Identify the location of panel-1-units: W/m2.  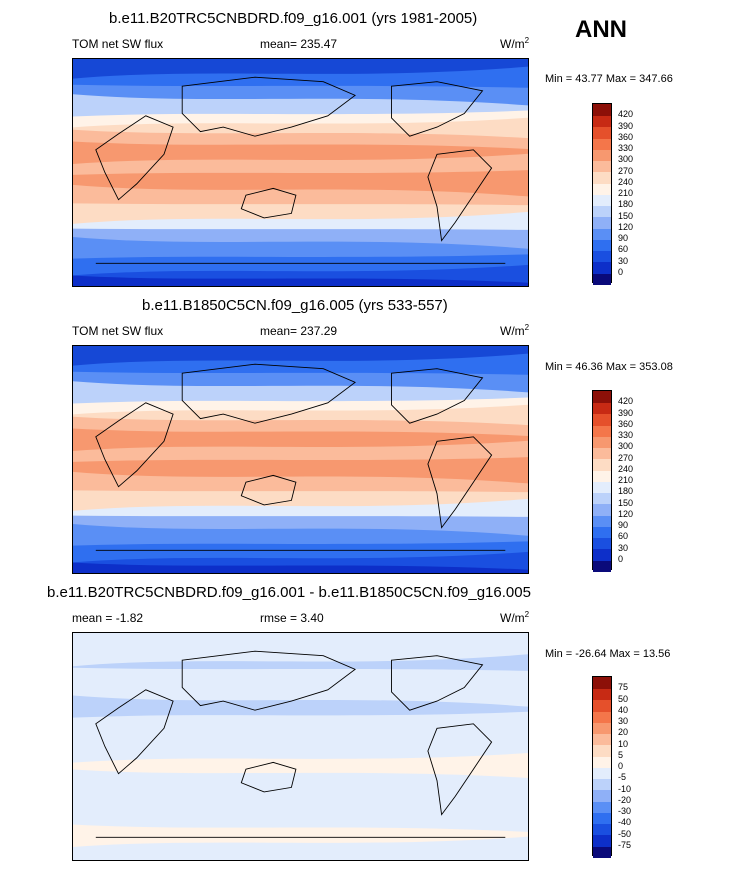
(515, 44).